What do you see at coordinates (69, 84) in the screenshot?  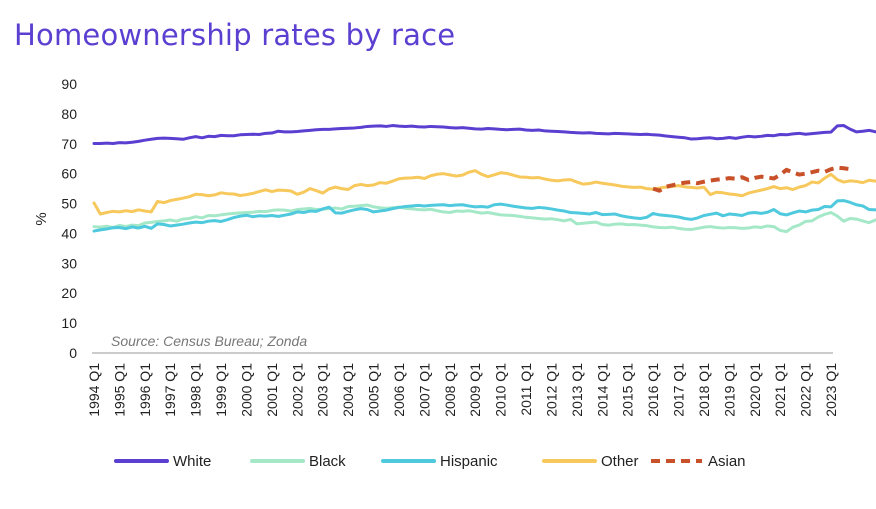 I see `y-tick-label: 90` at bounding box center [69, 84].